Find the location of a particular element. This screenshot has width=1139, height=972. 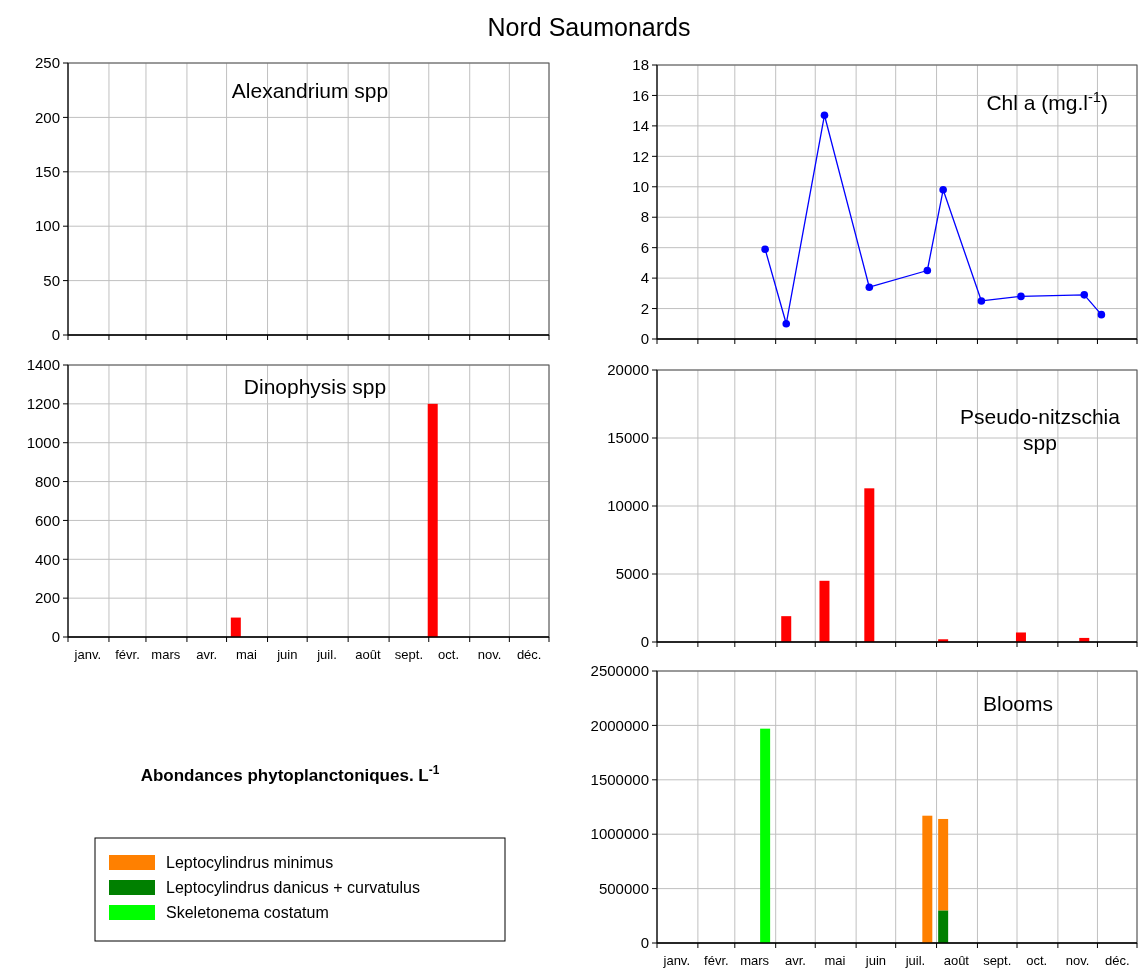

y-tick-label: 50 is located at coordinates (51, 280).